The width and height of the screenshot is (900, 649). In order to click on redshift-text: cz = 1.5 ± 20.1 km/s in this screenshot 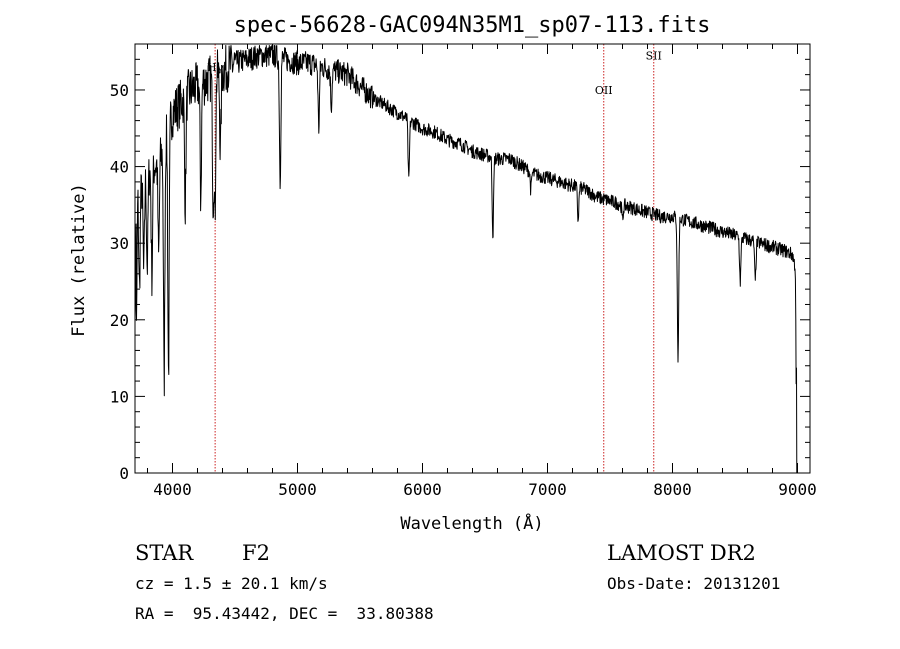, I will do `click(231, 583)`.